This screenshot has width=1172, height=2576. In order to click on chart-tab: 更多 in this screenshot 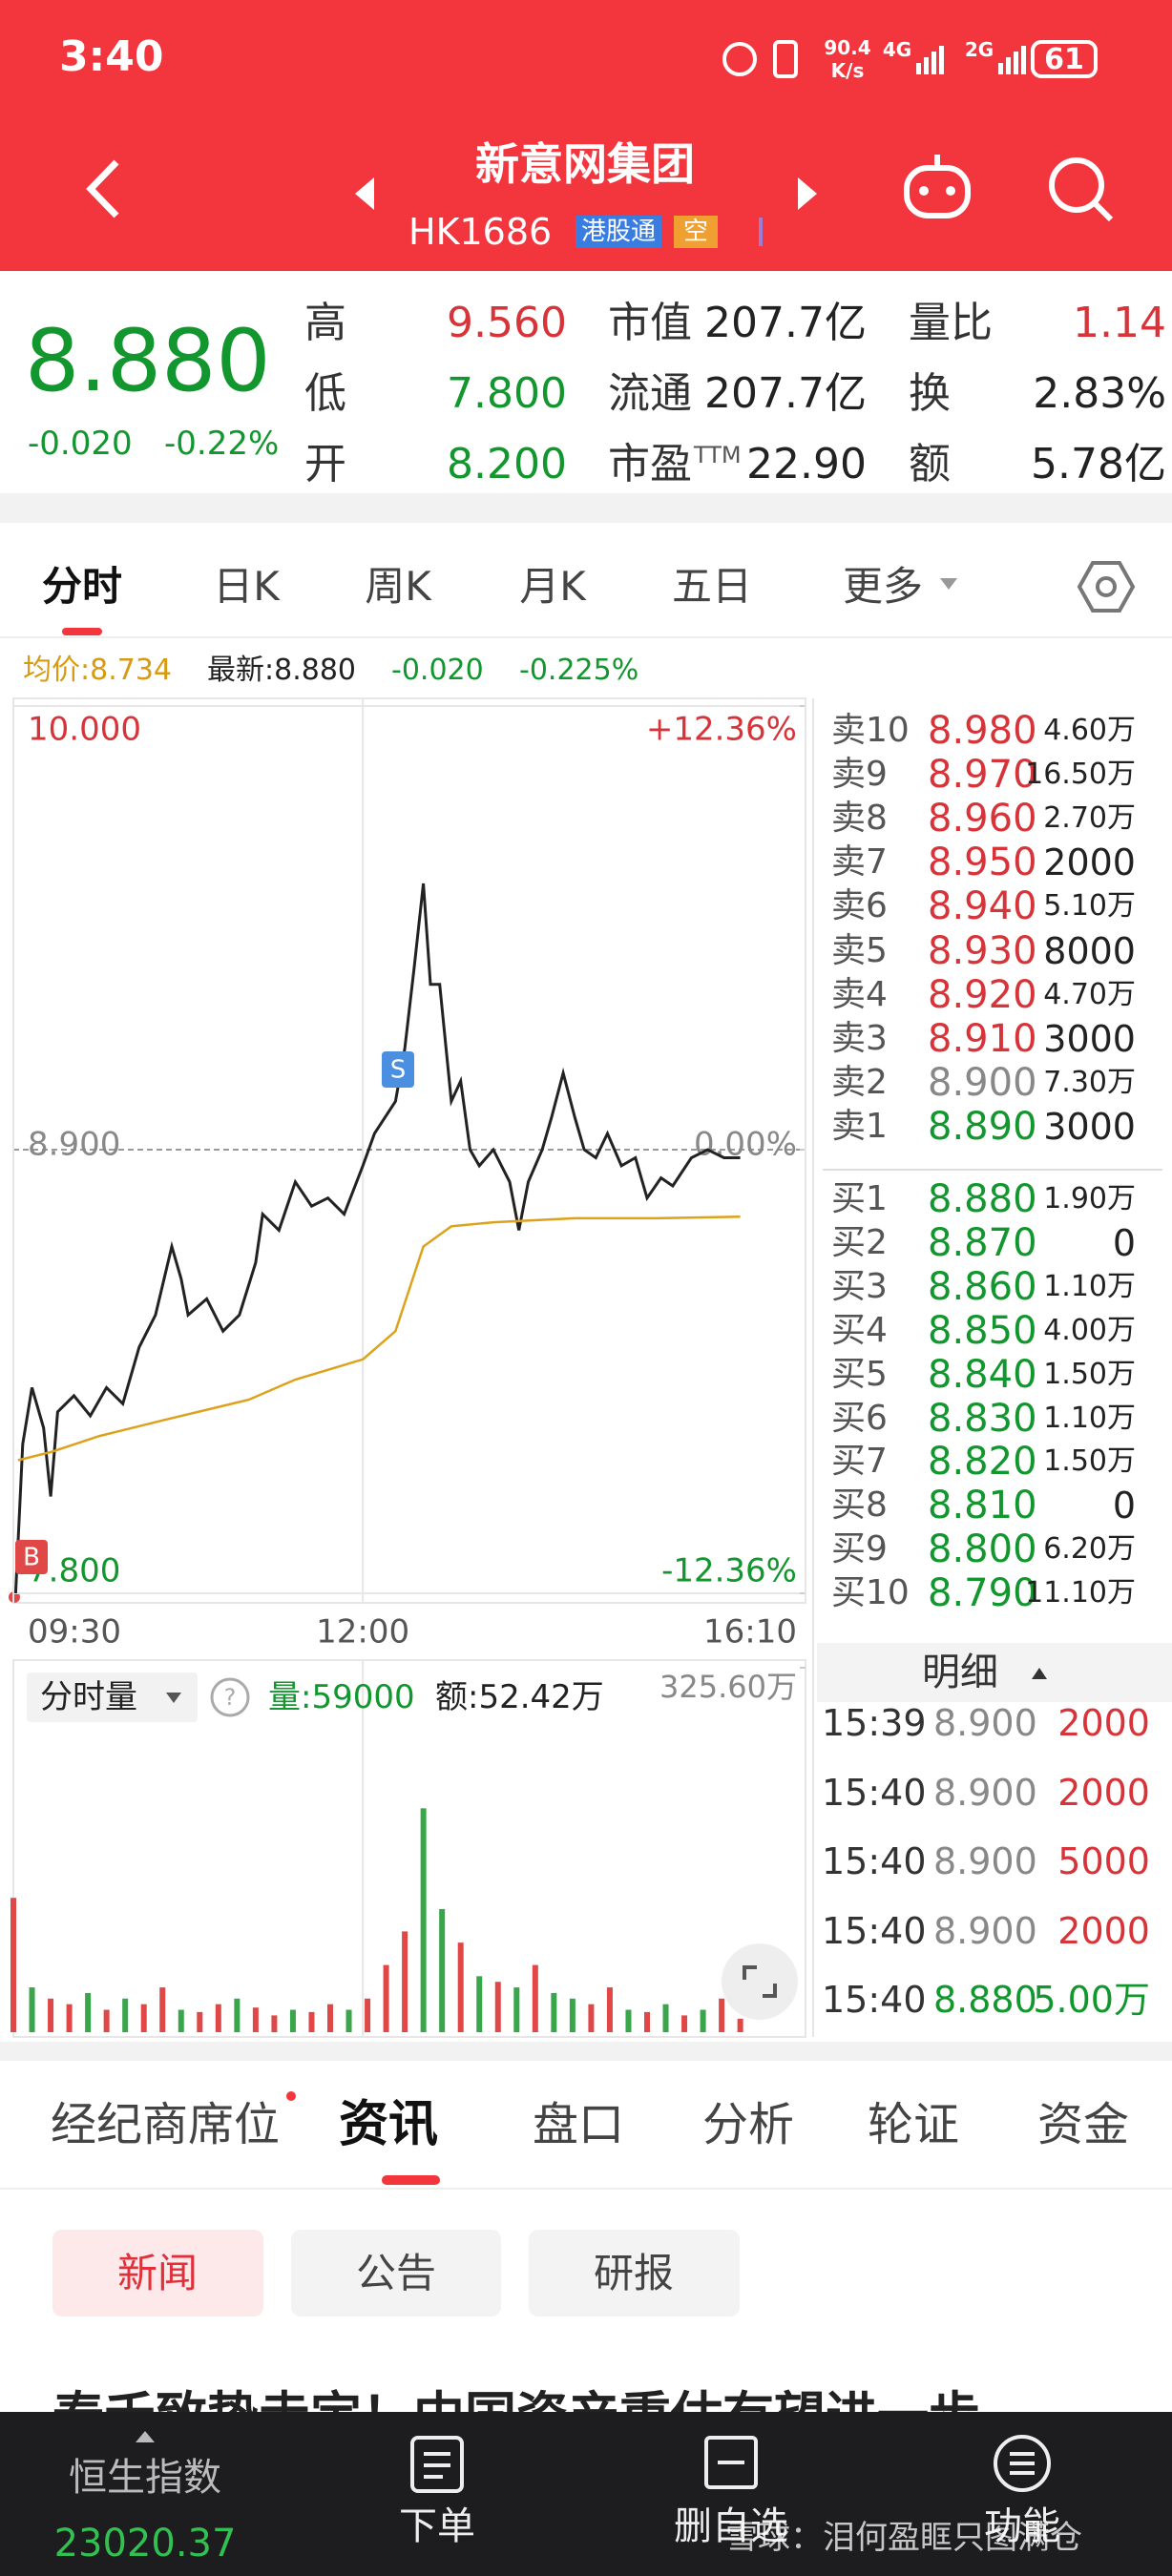, I will do `click(883, 586)`.